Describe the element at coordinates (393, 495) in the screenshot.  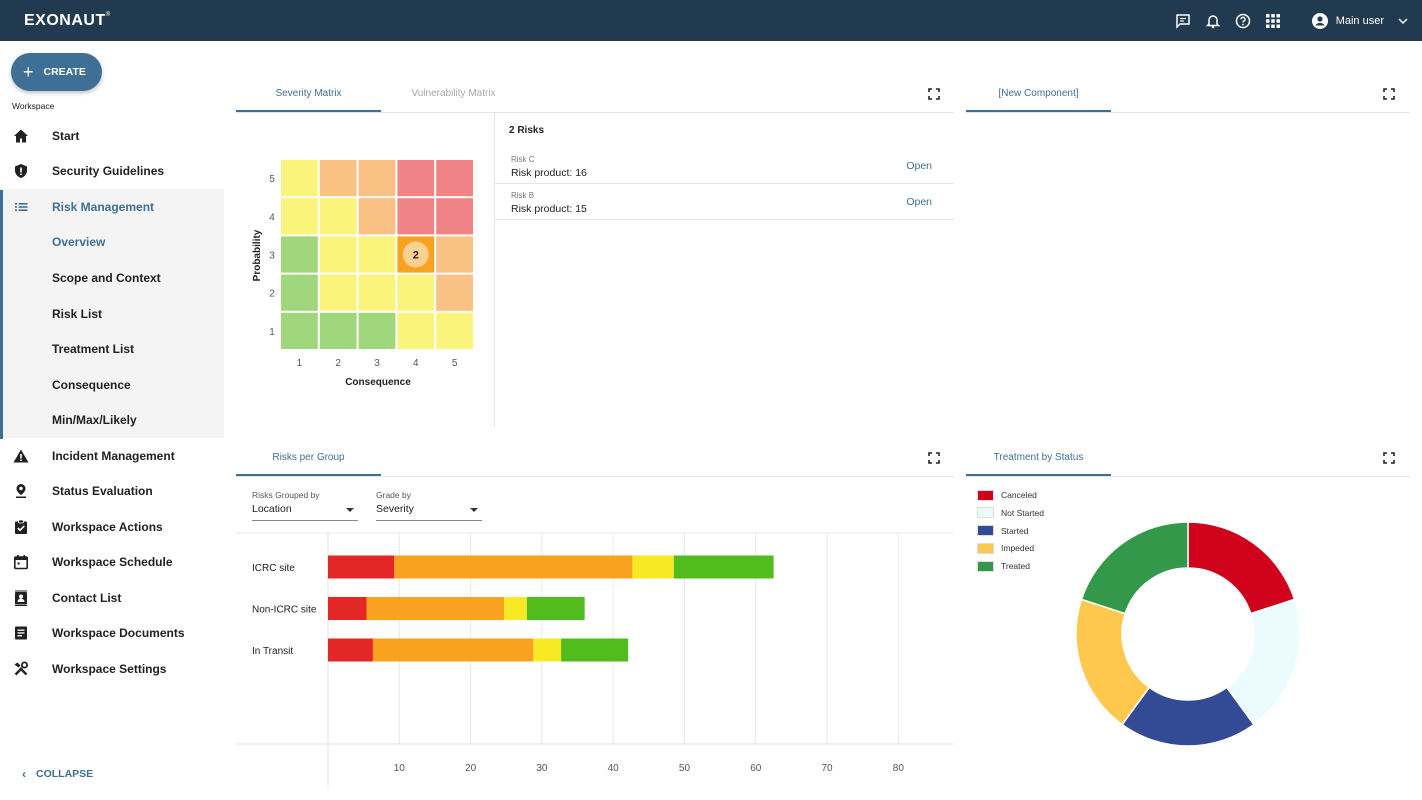
I see `grade-by-label: Grade by` at that location.